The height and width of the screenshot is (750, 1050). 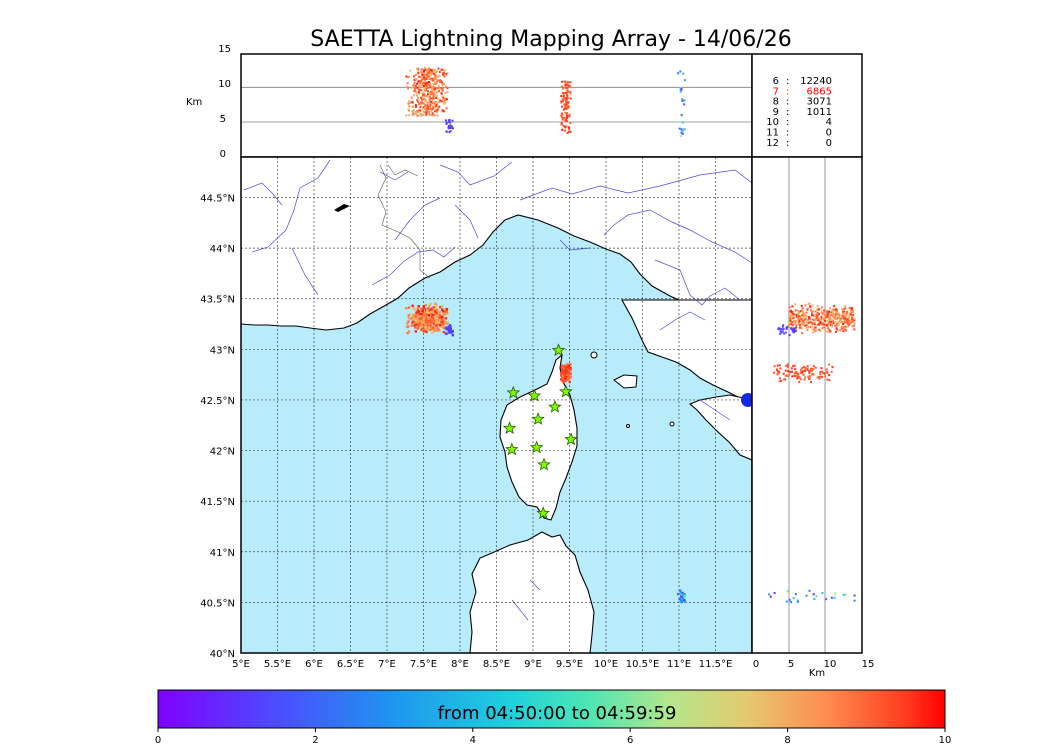 What do you see at coordinates (222, 654) in the screenshot?
I see `map-y-tick: 40°N` at bounding box center [222, 654].